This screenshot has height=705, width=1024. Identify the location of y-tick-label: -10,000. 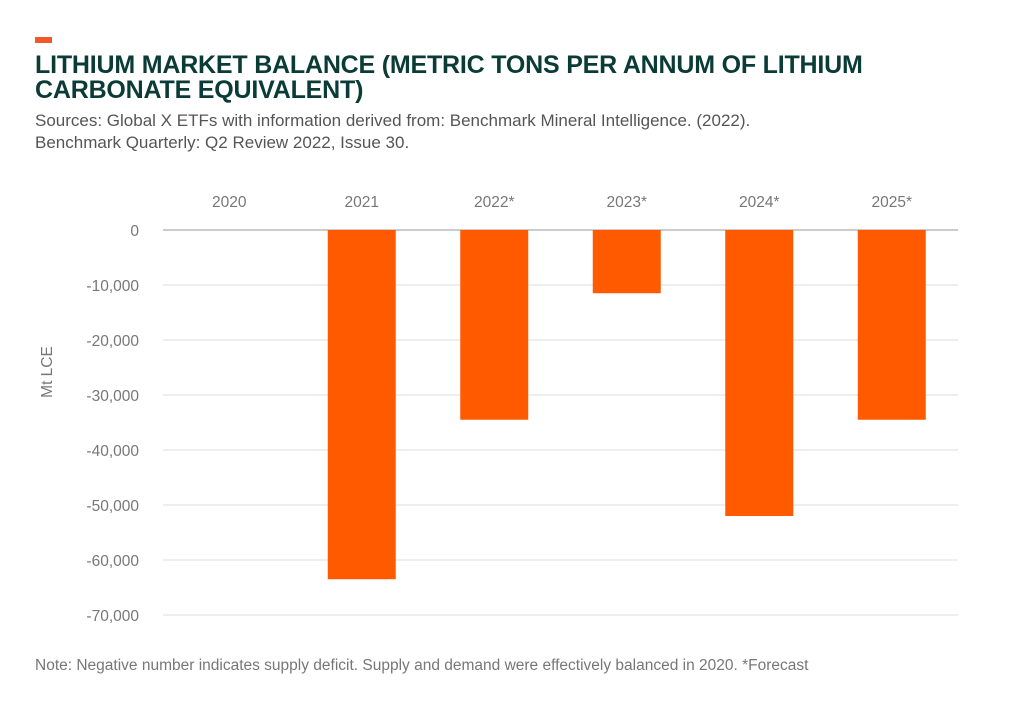
(112, 286).